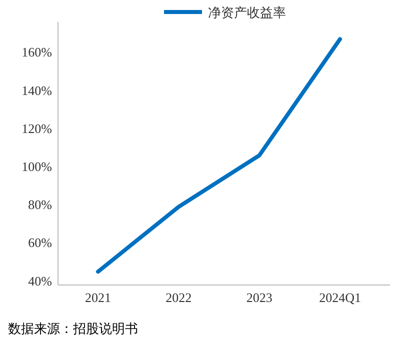 The height and width of the screenshot is (347, 401). What do you see at coordinates (37, 166) in the screenshot?
I see `y-tick-label: 100%` at bounding box center [37, 166].